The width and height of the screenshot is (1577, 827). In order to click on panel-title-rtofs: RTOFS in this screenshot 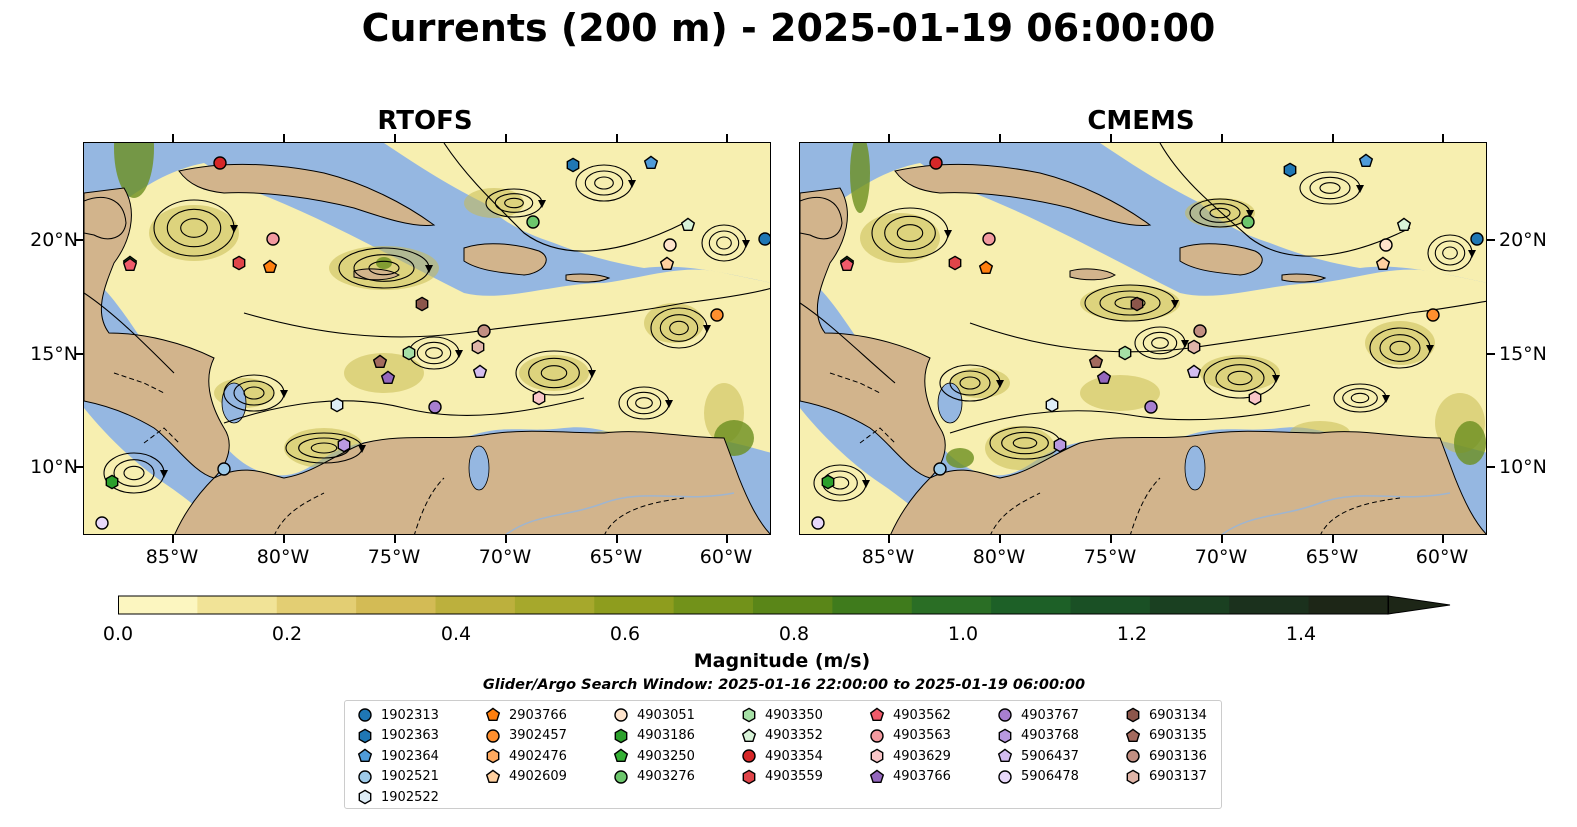, I will do `click(425, 121)`.